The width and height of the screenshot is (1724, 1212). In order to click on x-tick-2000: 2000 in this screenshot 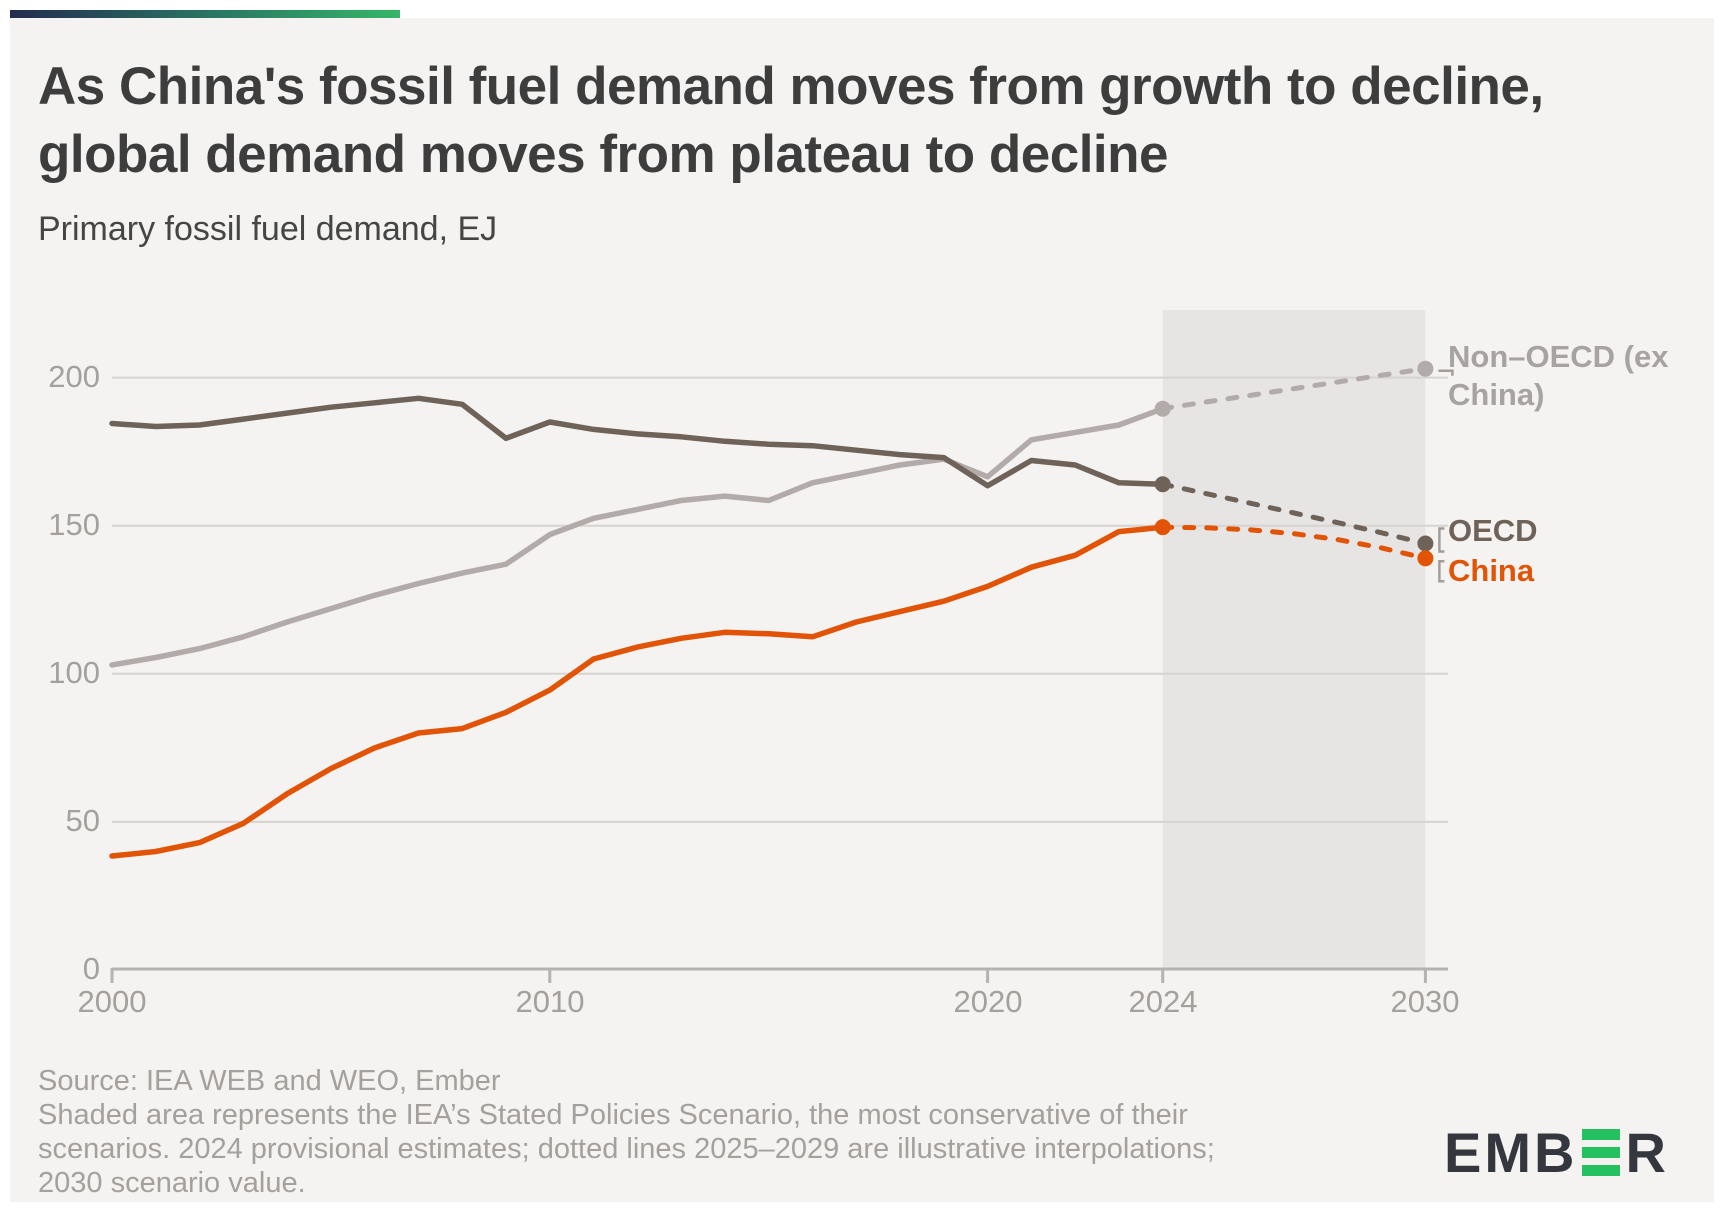, I will do `click(112, 1001)`.